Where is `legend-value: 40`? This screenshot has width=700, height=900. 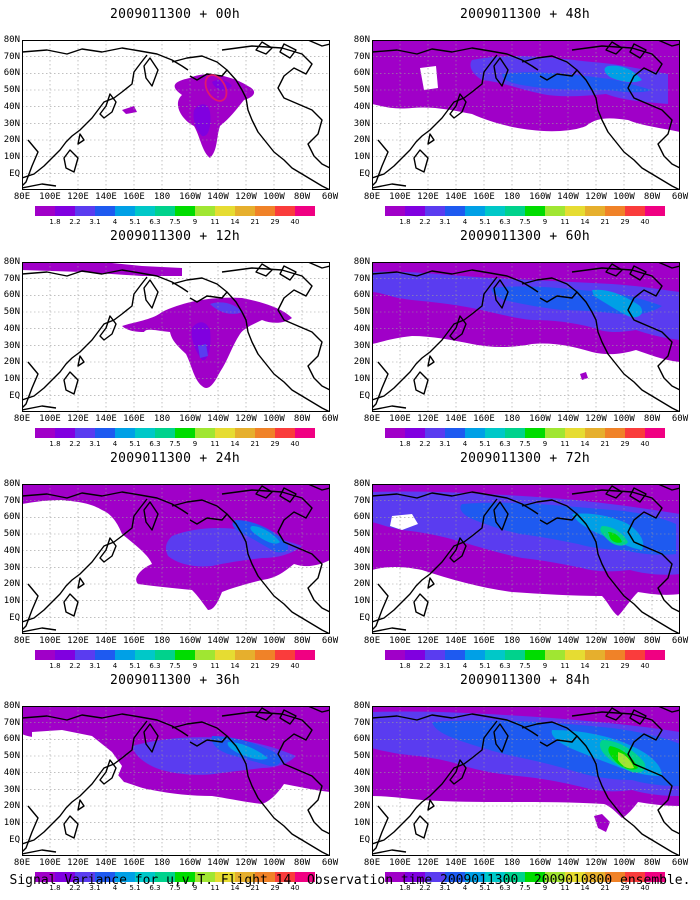
legend-value: 40 is located at coordinates (295, 666).